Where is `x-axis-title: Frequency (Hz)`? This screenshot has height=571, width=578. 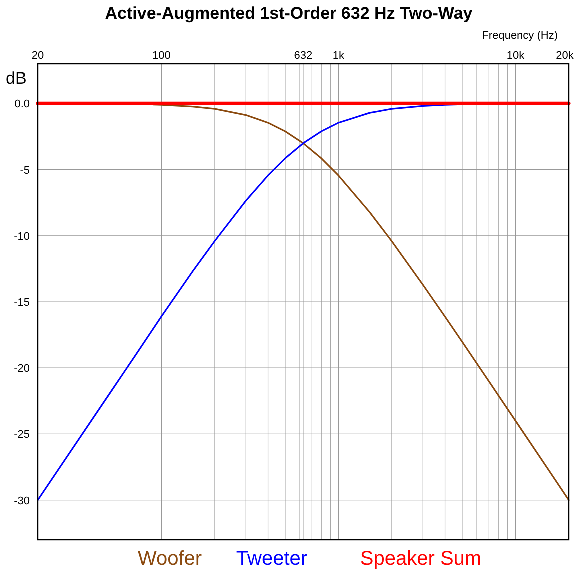 x-axis-title: Frequency (Hz) is located at coordinates (520, 36).